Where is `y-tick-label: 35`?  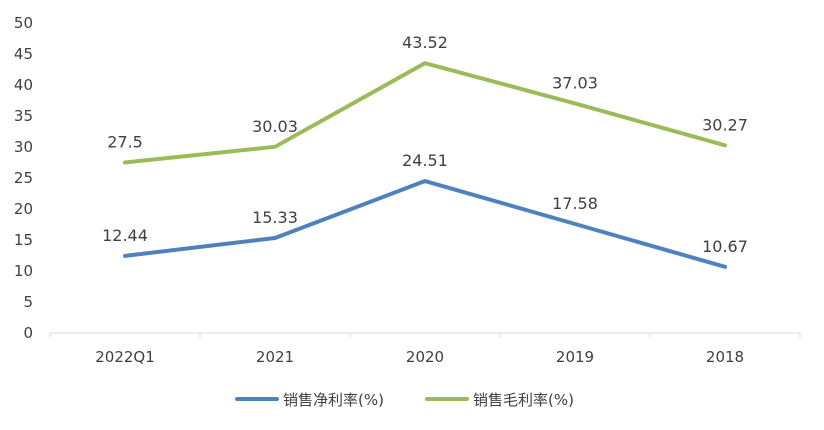
y-tick-label: 35 is located at coordinates (23, 116).